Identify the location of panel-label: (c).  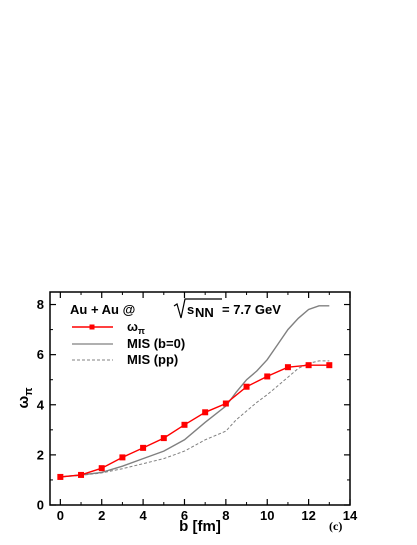
(335, 526).